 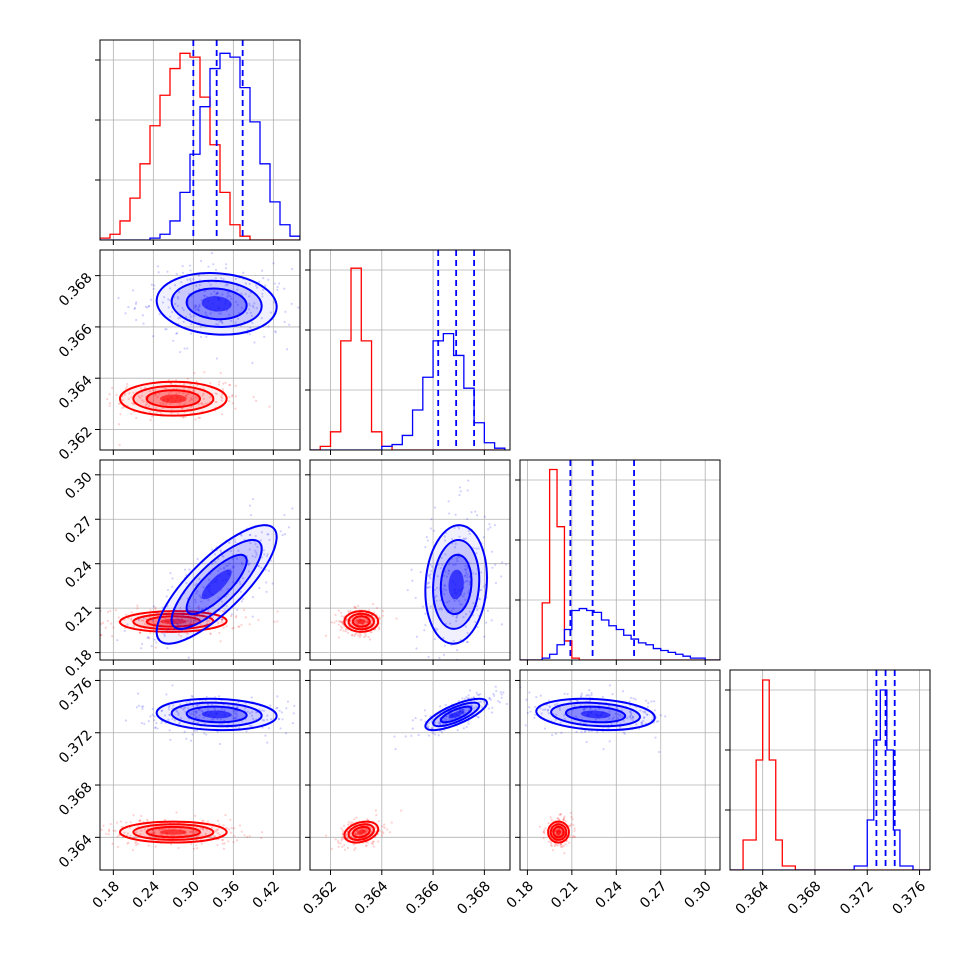 What do you see at coordinates (456, 714) in the screenshot?
I see `blue-contour` at bounding box center [456, 714].